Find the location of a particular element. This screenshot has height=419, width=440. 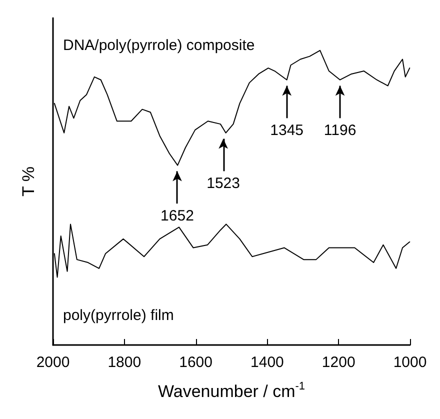

x-tick-label: 2000 is located at coordinates (53, 362).